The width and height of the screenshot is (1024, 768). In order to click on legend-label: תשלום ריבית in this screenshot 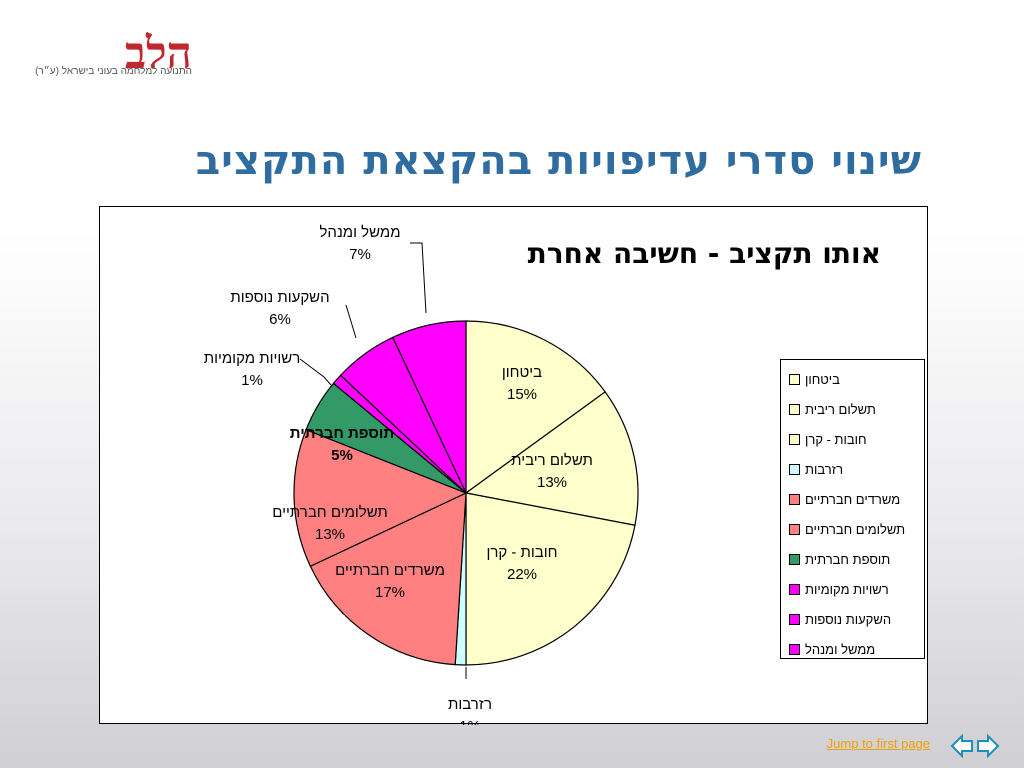, I will do `click(840, 409)`.